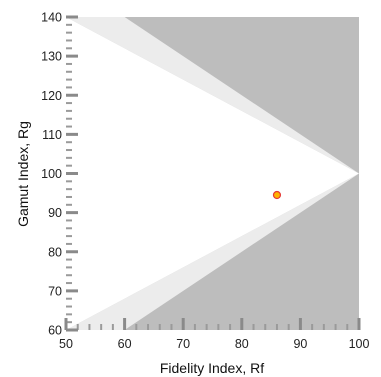 This screenshot has height=377, width=381. What do you see at coordinates (55, 291) in the screenshot?
I see `y-tick-label: 70` at bounding box center [55, 291].